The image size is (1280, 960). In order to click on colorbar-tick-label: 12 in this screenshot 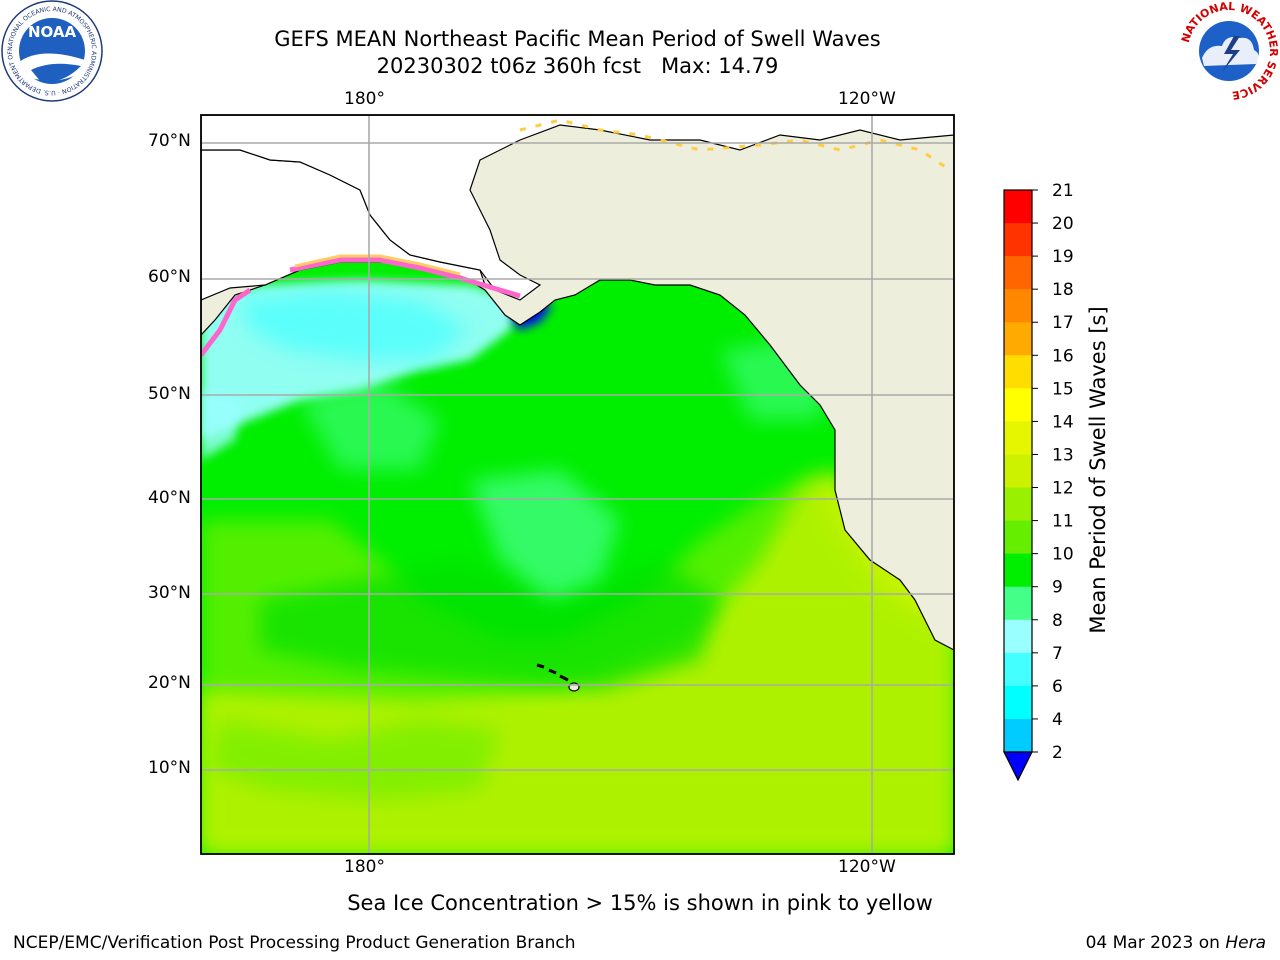, I will do `click(1063, 489)`.